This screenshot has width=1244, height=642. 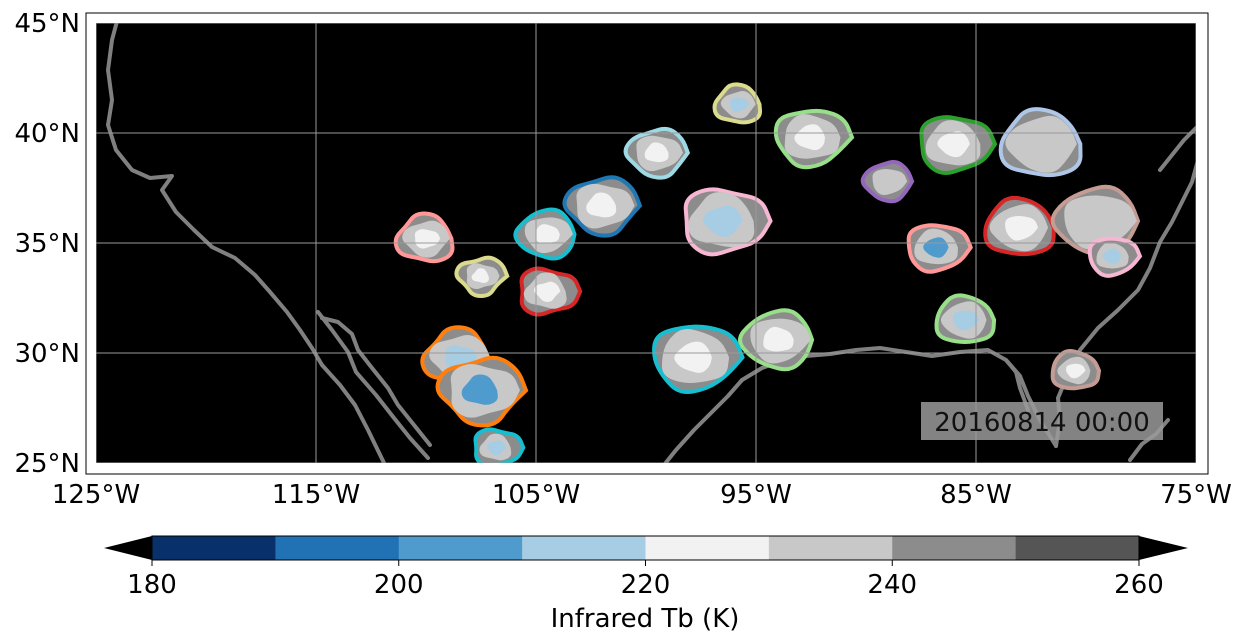 I want to click on us-east-coast, so click(x=1125, y=303).